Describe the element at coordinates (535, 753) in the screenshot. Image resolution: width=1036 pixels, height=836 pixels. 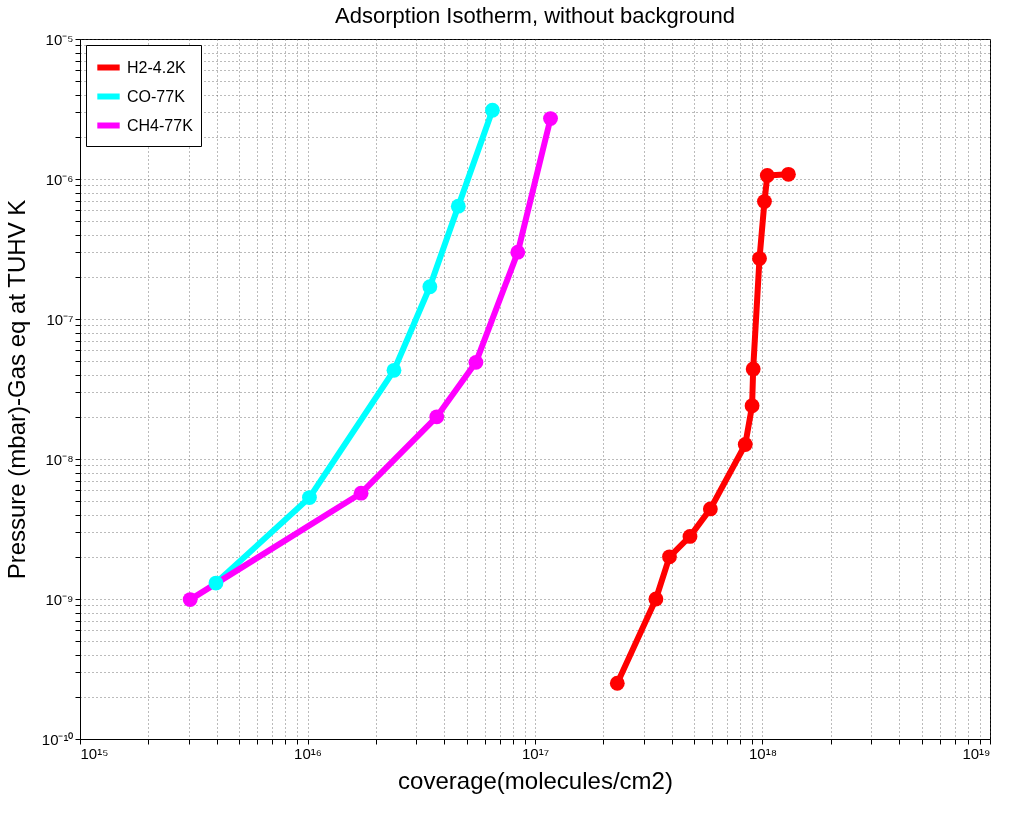
I see `x-tick-label: 10¹⁷` at that location.